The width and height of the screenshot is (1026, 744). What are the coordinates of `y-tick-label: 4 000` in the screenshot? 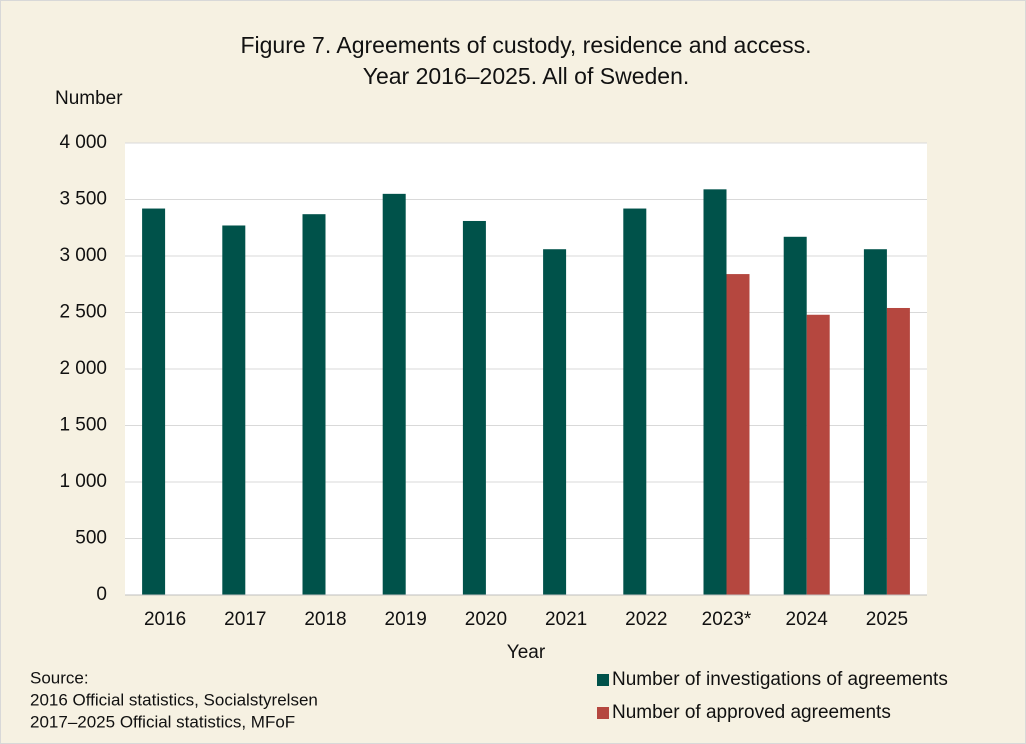 It's located at (83, 142).